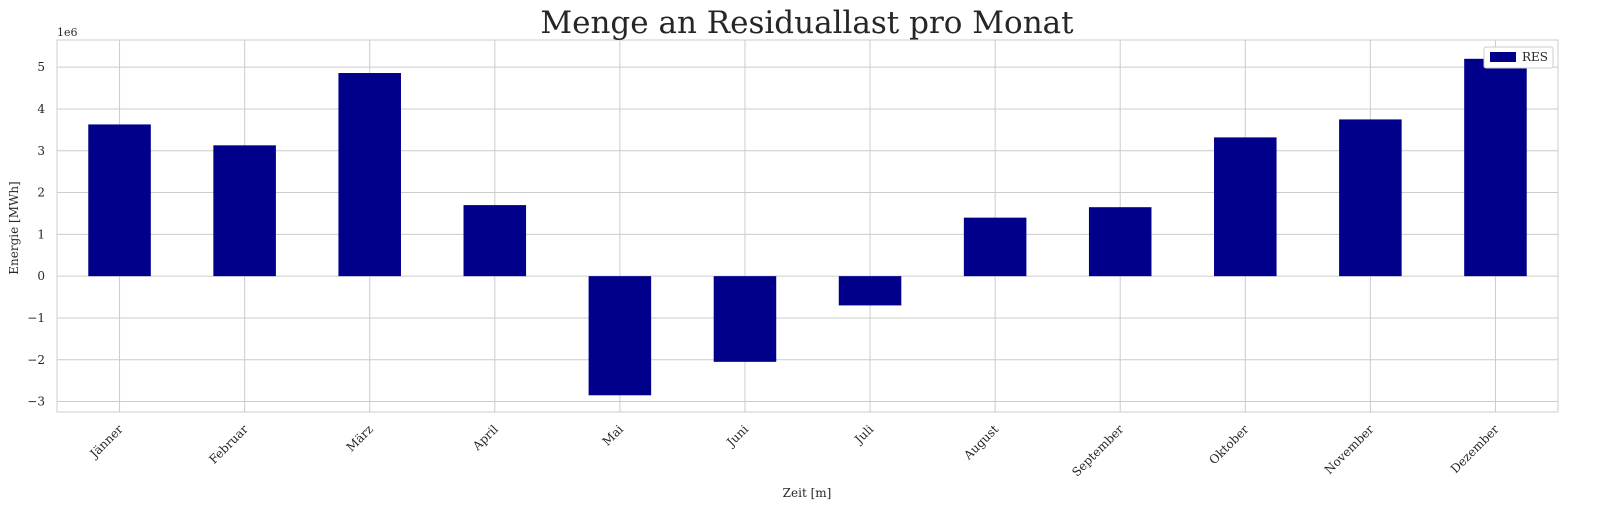 This screenshot has height=524, width=1618. What do you see at coordinates (995, 247) in the screenshot?
I see `bar-august` at bounding box center [995, 247].